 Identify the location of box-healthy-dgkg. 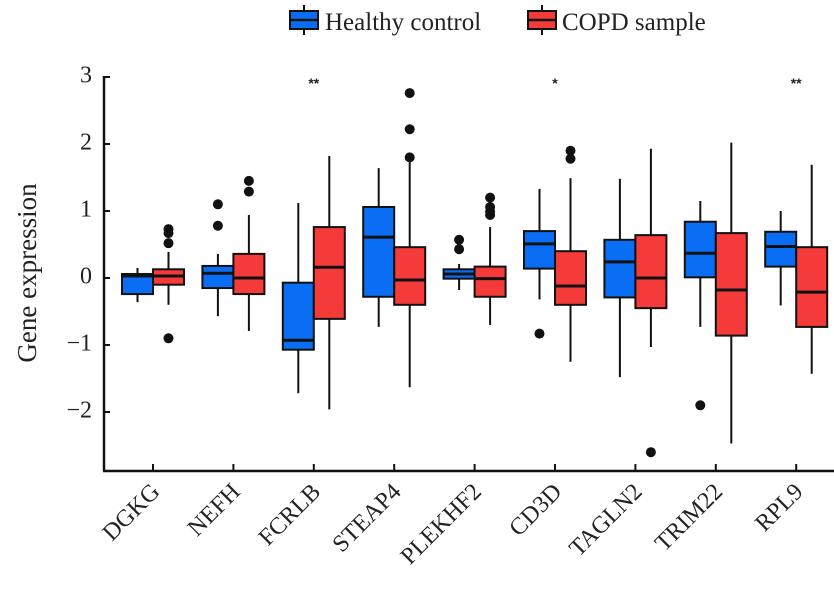
(137, 285).